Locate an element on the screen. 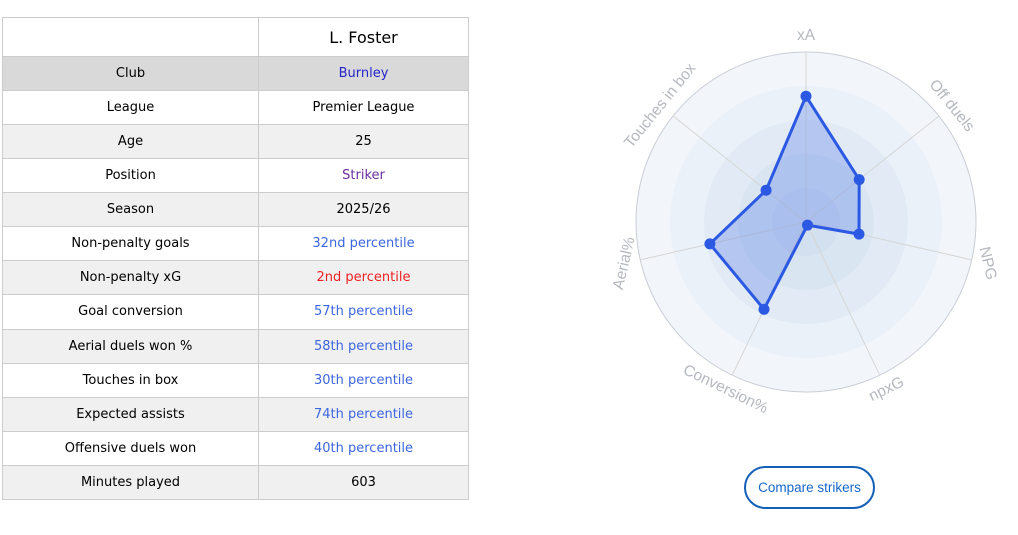  table-row: Minutes played 603 is located at coordinates (235, 482).